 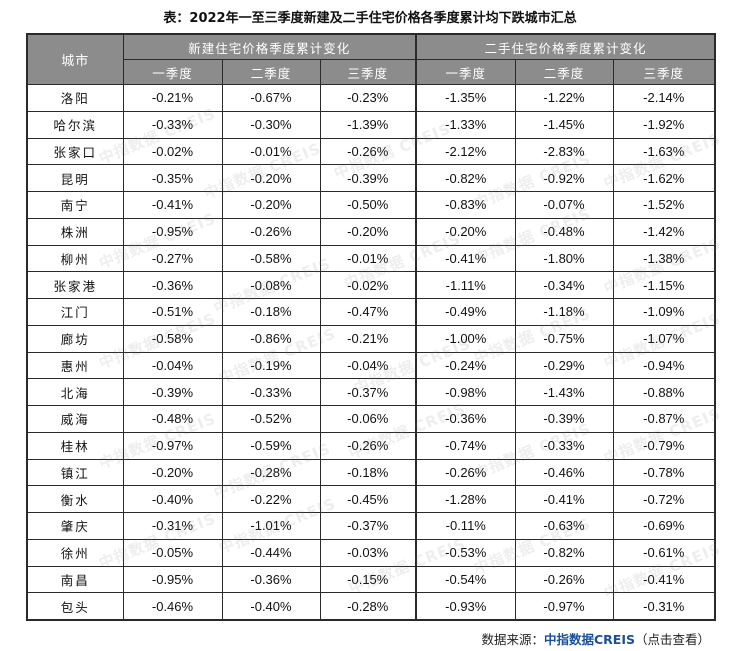 What do you see at coordinates (368, 205) in the screenshot?
I see `new-q3-cell: -0.50%` at bounding box center [368, 205].